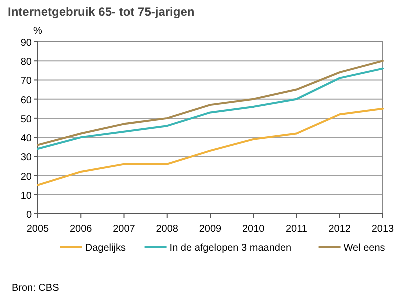 The height and width of the screenshot is (299, 418). I want to click on y-tick-label: 70, so click(26, 82).